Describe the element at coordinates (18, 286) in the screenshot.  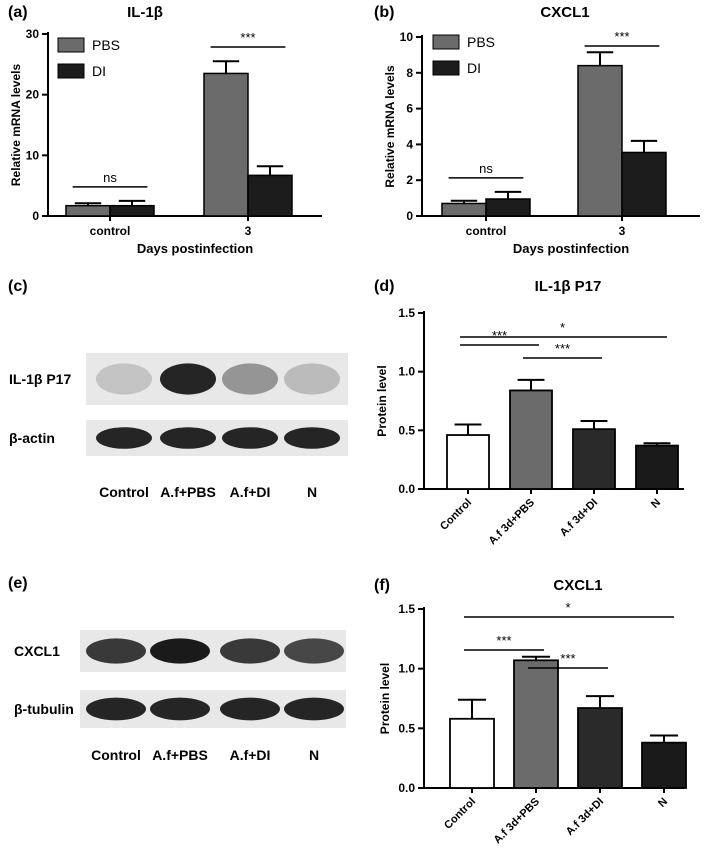
I see `panel-label: (c)` at that location.